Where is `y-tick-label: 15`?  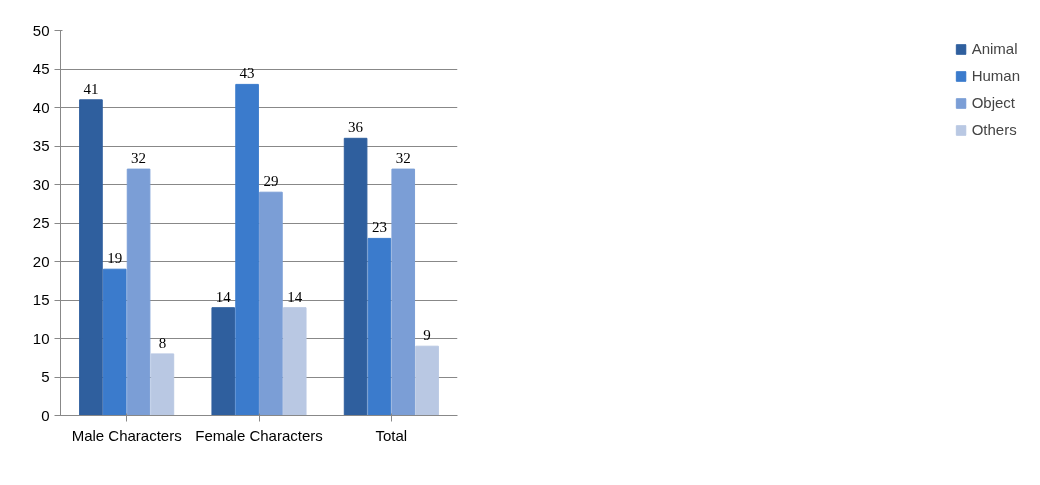
y-tick-label: 15 is located at coordinates (41, 299).